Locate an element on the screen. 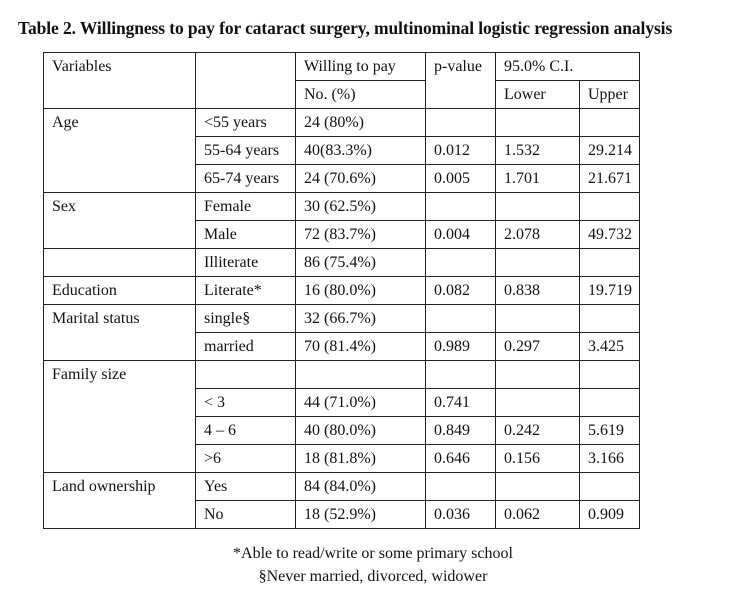  category-cell: < 3 is located at coordinates (245, 402).